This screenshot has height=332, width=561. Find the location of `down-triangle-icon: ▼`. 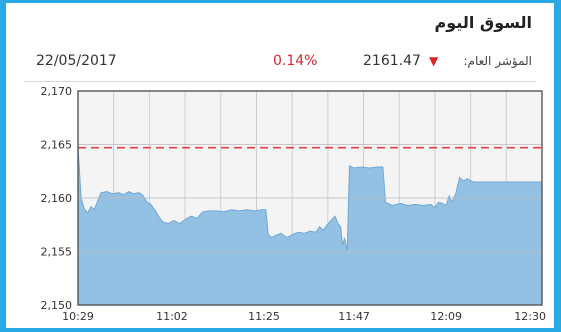

down-triangle-icon: ▼ is located at coordinates (434, 61).